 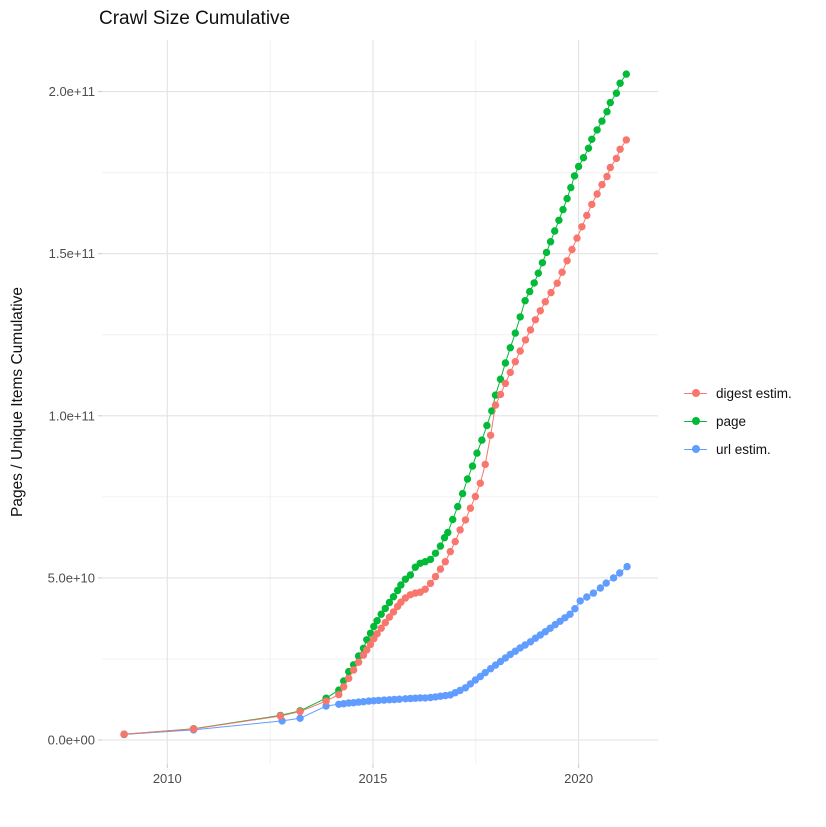 I want to click on legend-label: url estim., so click(x=743, y=449).